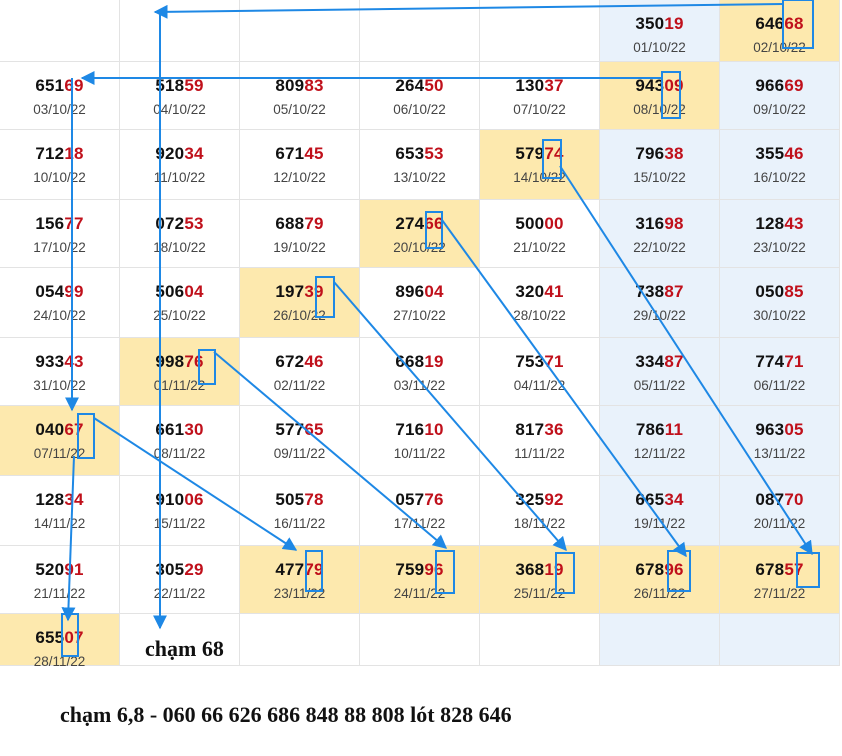  Describe the element at coordinates (419, 523) in the screenshot. I see `result-date: 17/11/22` at that location.